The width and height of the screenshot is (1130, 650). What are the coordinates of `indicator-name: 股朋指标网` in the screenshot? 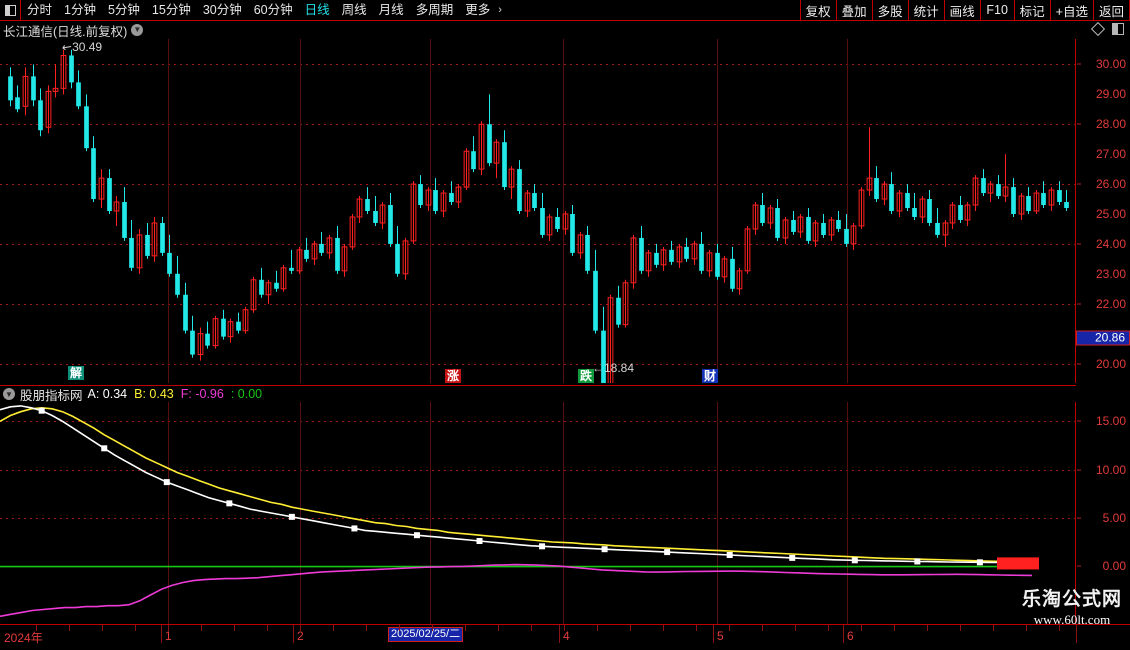 It's located at (51, 395).